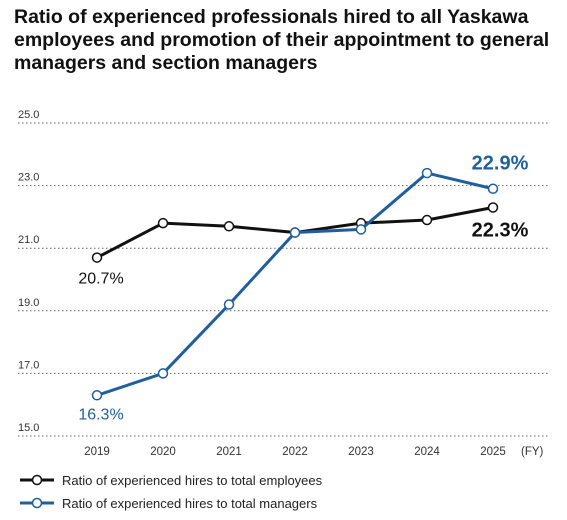 The height and width of the screenshot is (520, 567). What do you see at coordinates (97, 452) in the screenshot?
I see `x-tick-label: 2019` at bounding box center [97, 452].